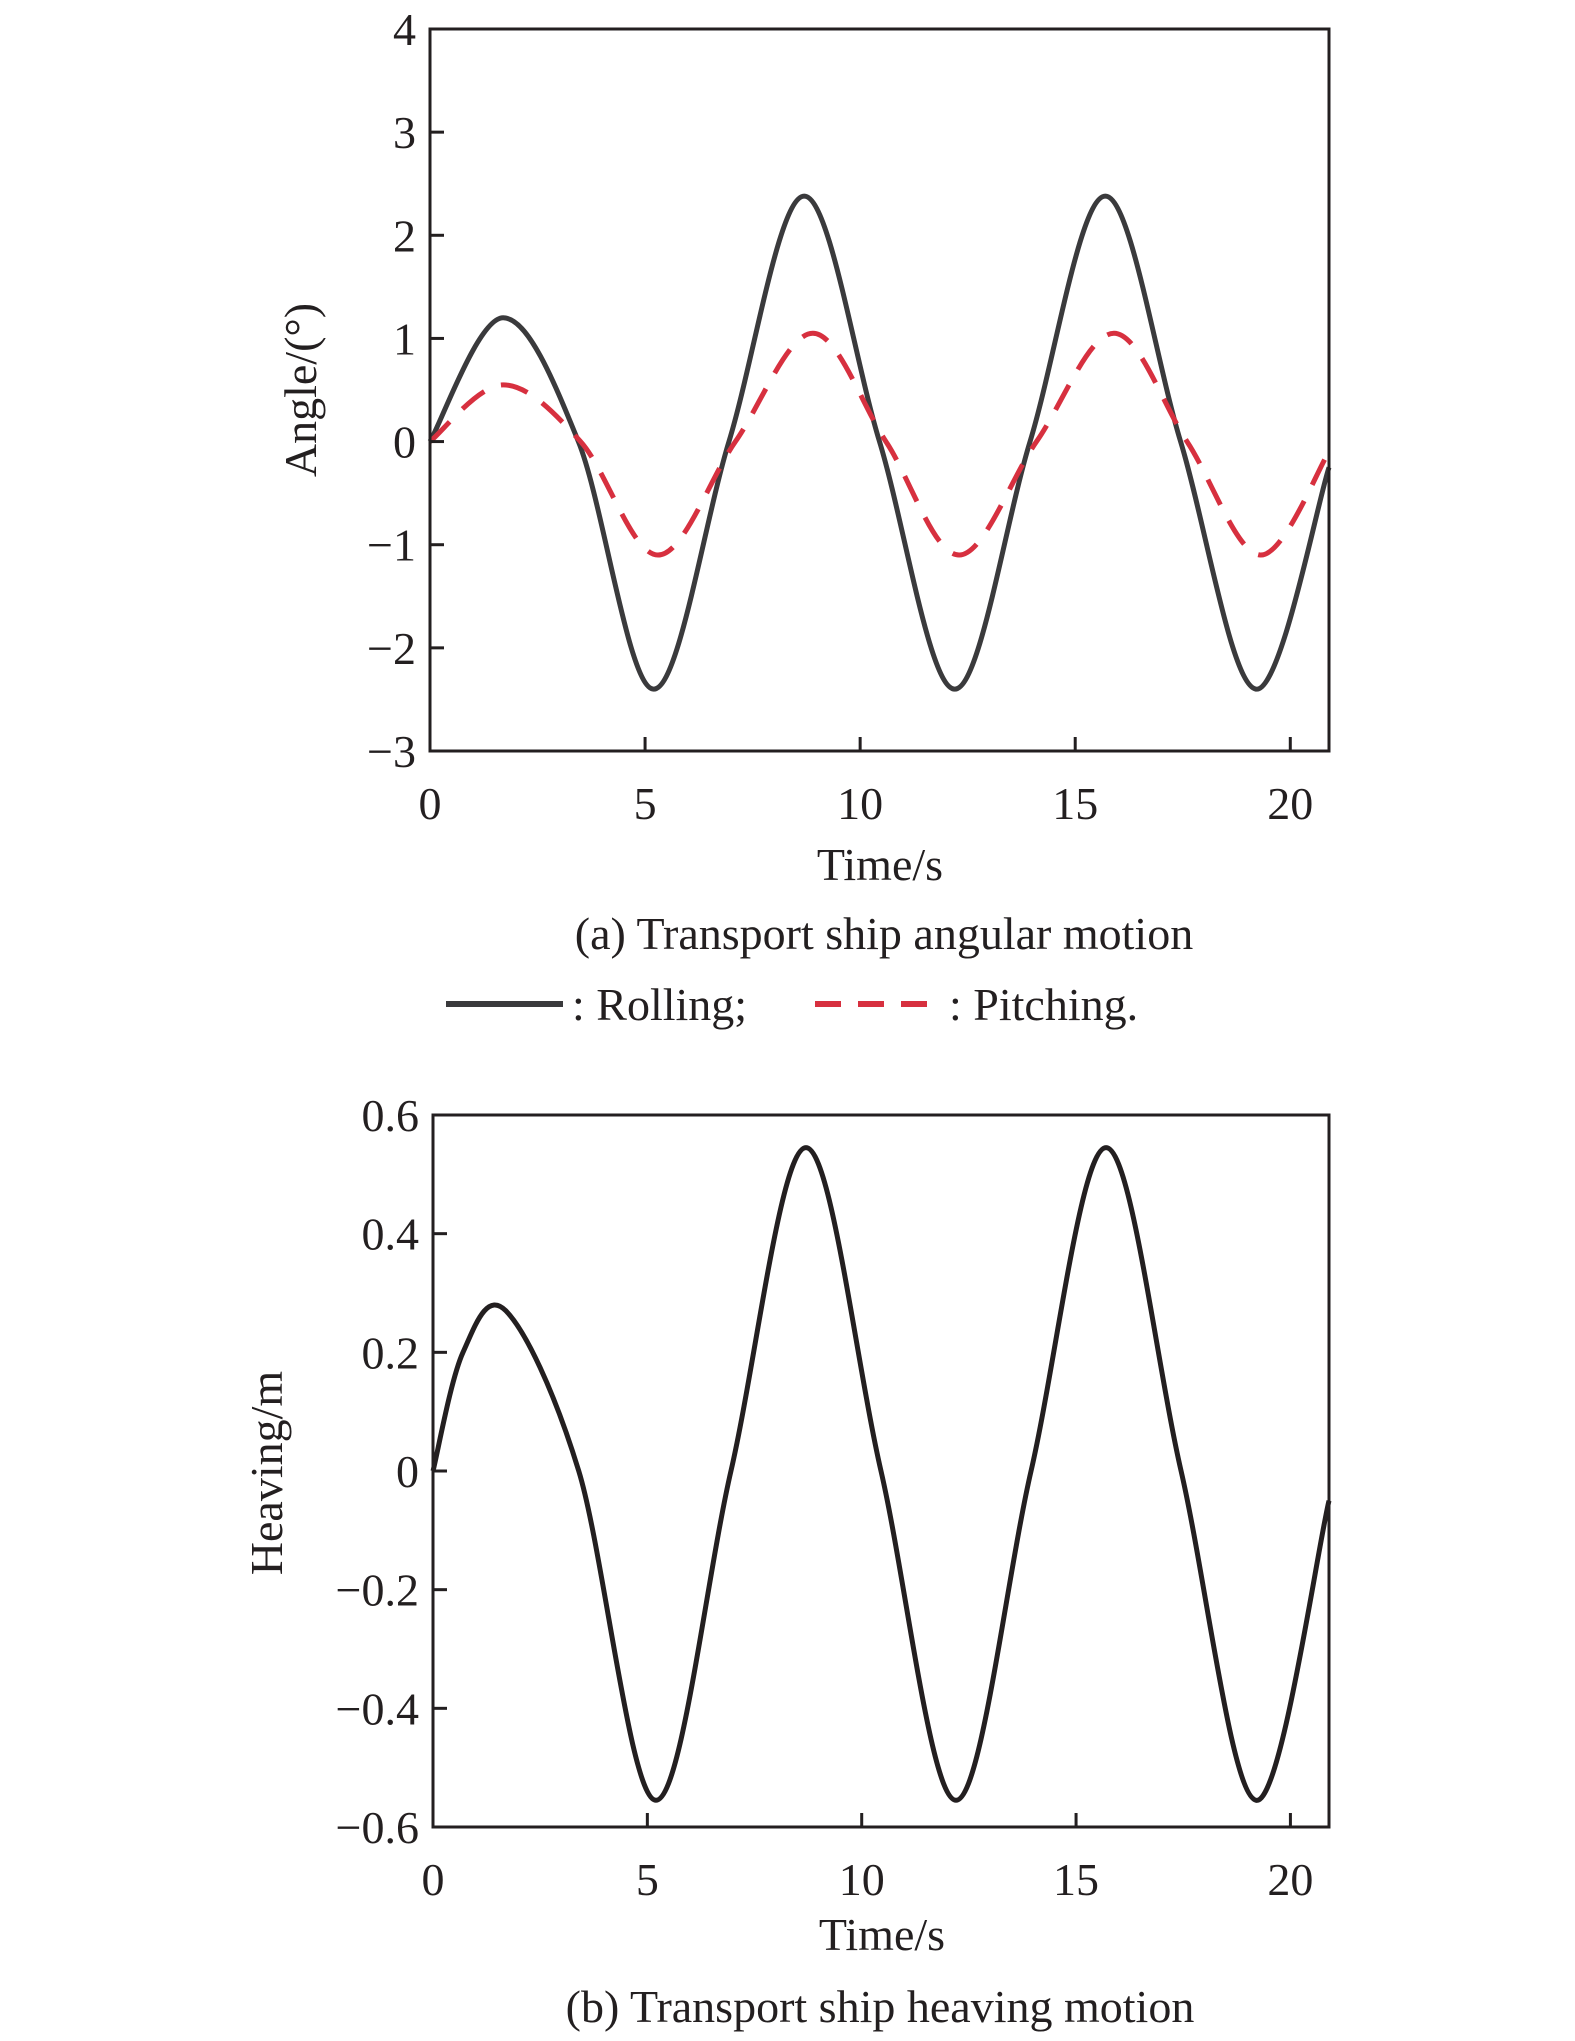 This screenshot has width=1575, height=2041. Describe the element at coordinates (659, 1004) in the screenshot. I see `legend-rolling-label: : Rolling;` at that location.